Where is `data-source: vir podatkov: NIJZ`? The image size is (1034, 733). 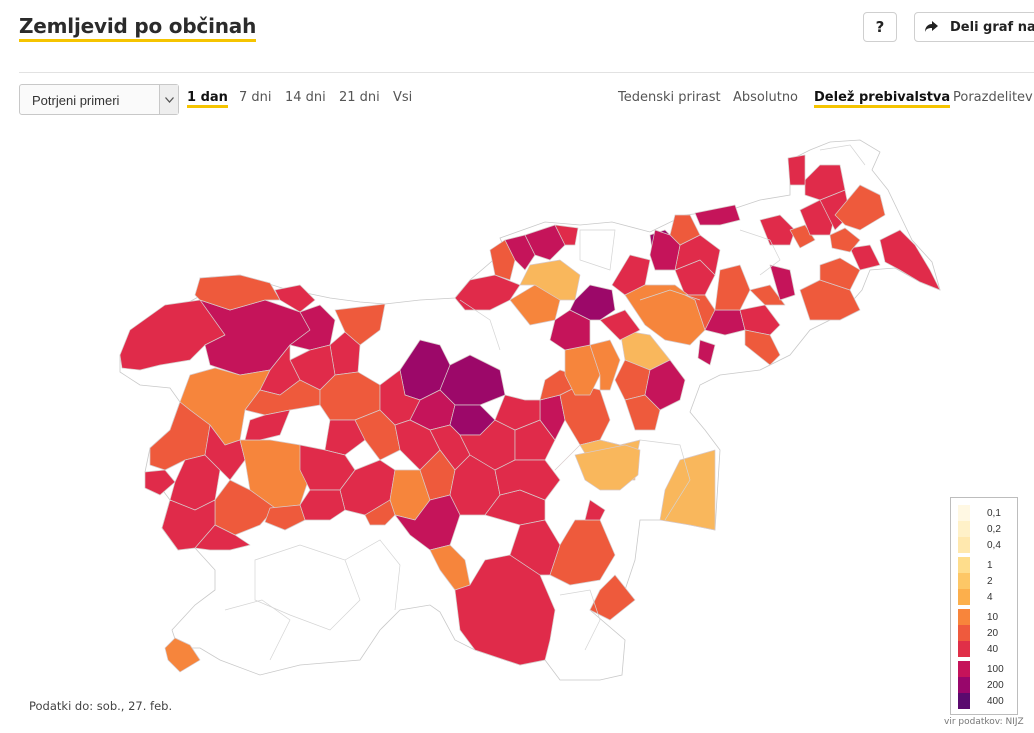 data-source: vir podatkov: NIJZ is located at coordinates (984, 722).